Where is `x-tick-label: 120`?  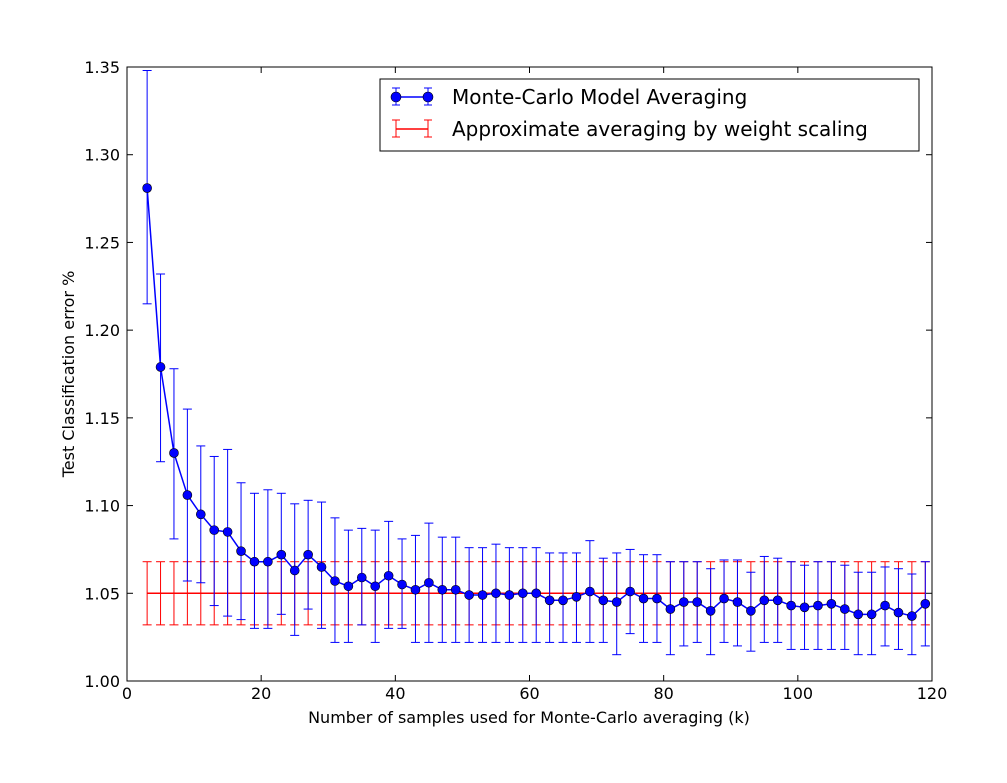
x-tick-label: 120 is located at coordinates (932, 693).